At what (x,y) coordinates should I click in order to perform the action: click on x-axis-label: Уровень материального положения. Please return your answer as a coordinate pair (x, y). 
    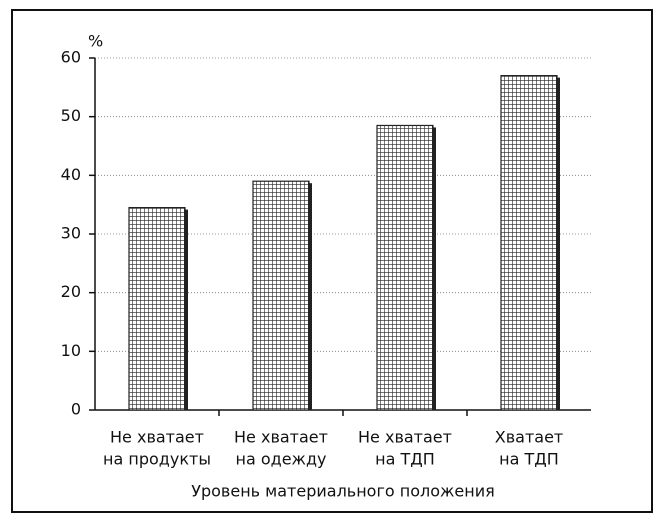
    Looking at the image, I should click on (343, 491).